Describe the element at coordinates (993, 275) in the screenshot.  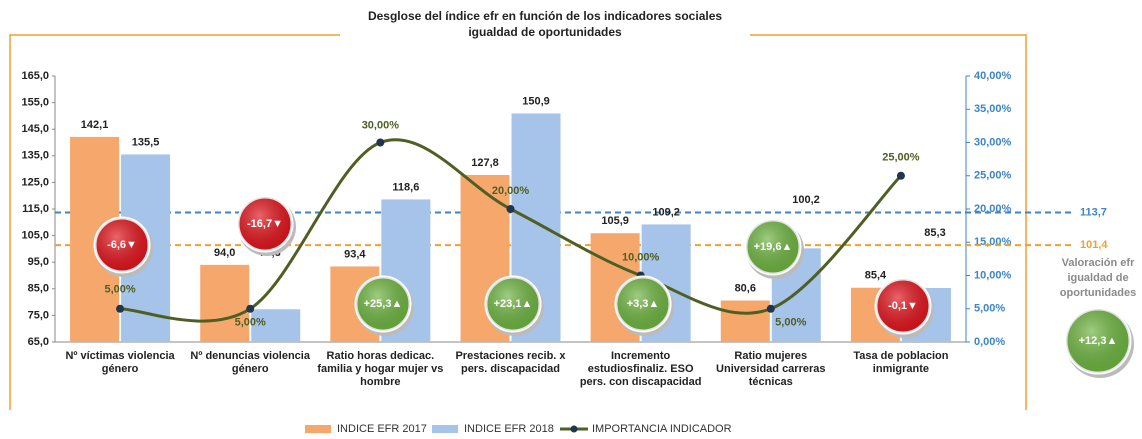
I see `y2-tick-label: 10,00%` at that location.